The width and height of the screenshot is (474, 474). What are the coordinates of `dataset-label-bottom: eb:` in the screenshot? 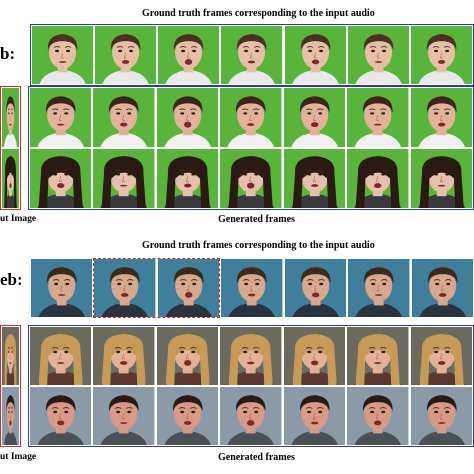 It's located at (11, 279).